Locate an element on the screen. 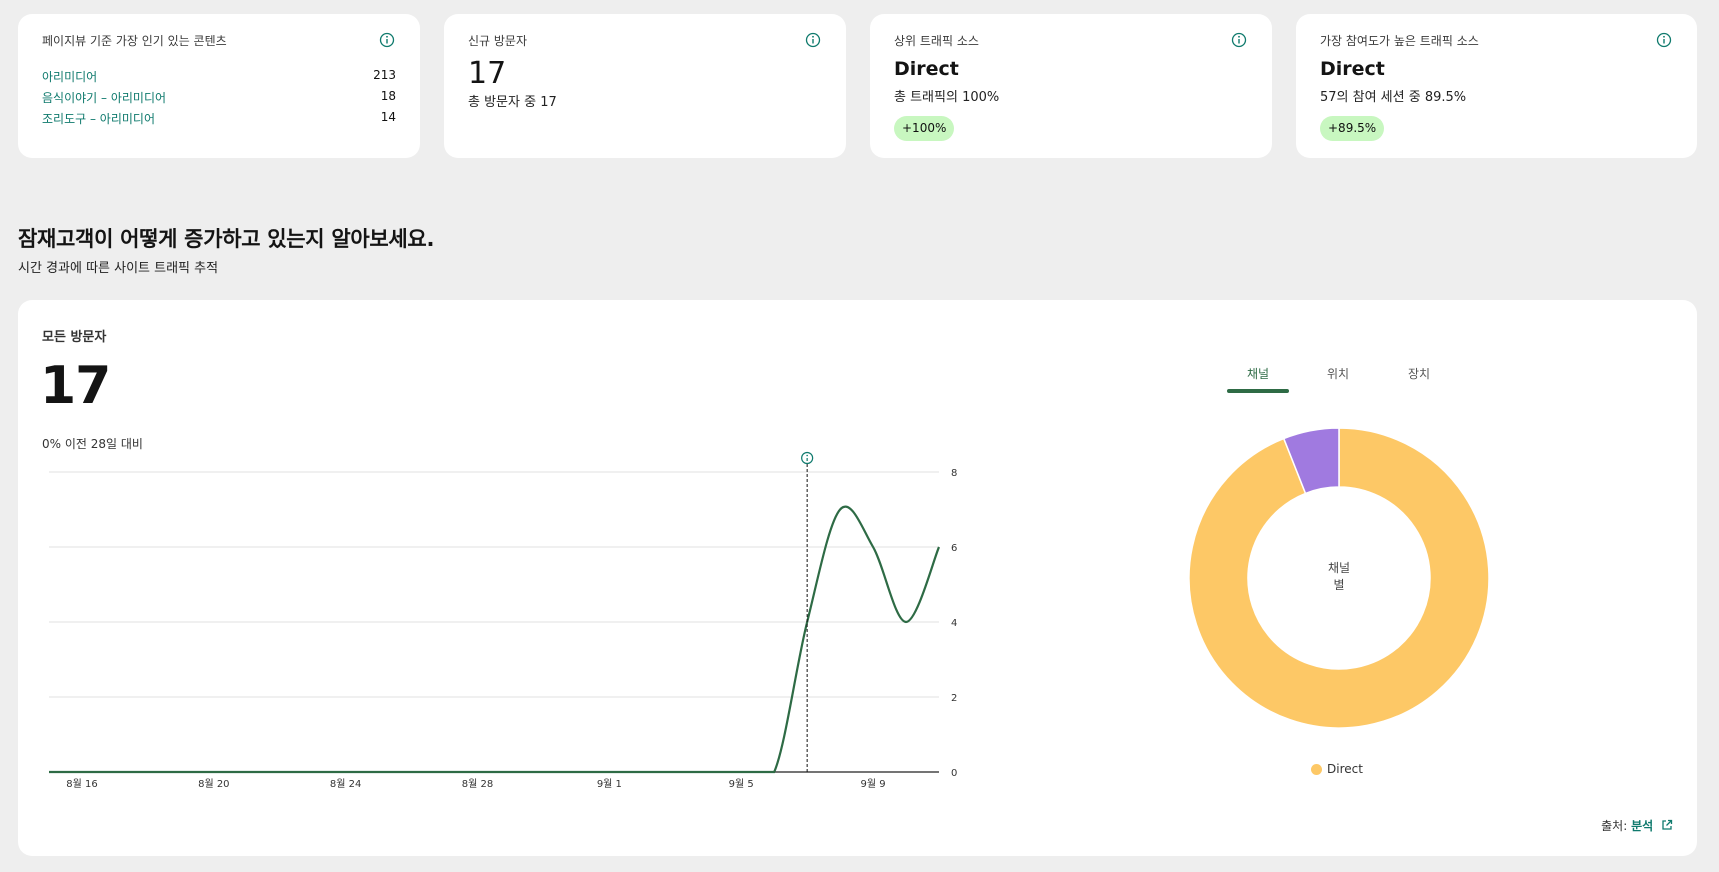 The width and height of the screenshot is (1719, 872). status-badge: +100% is located at coordinates (924, 128).